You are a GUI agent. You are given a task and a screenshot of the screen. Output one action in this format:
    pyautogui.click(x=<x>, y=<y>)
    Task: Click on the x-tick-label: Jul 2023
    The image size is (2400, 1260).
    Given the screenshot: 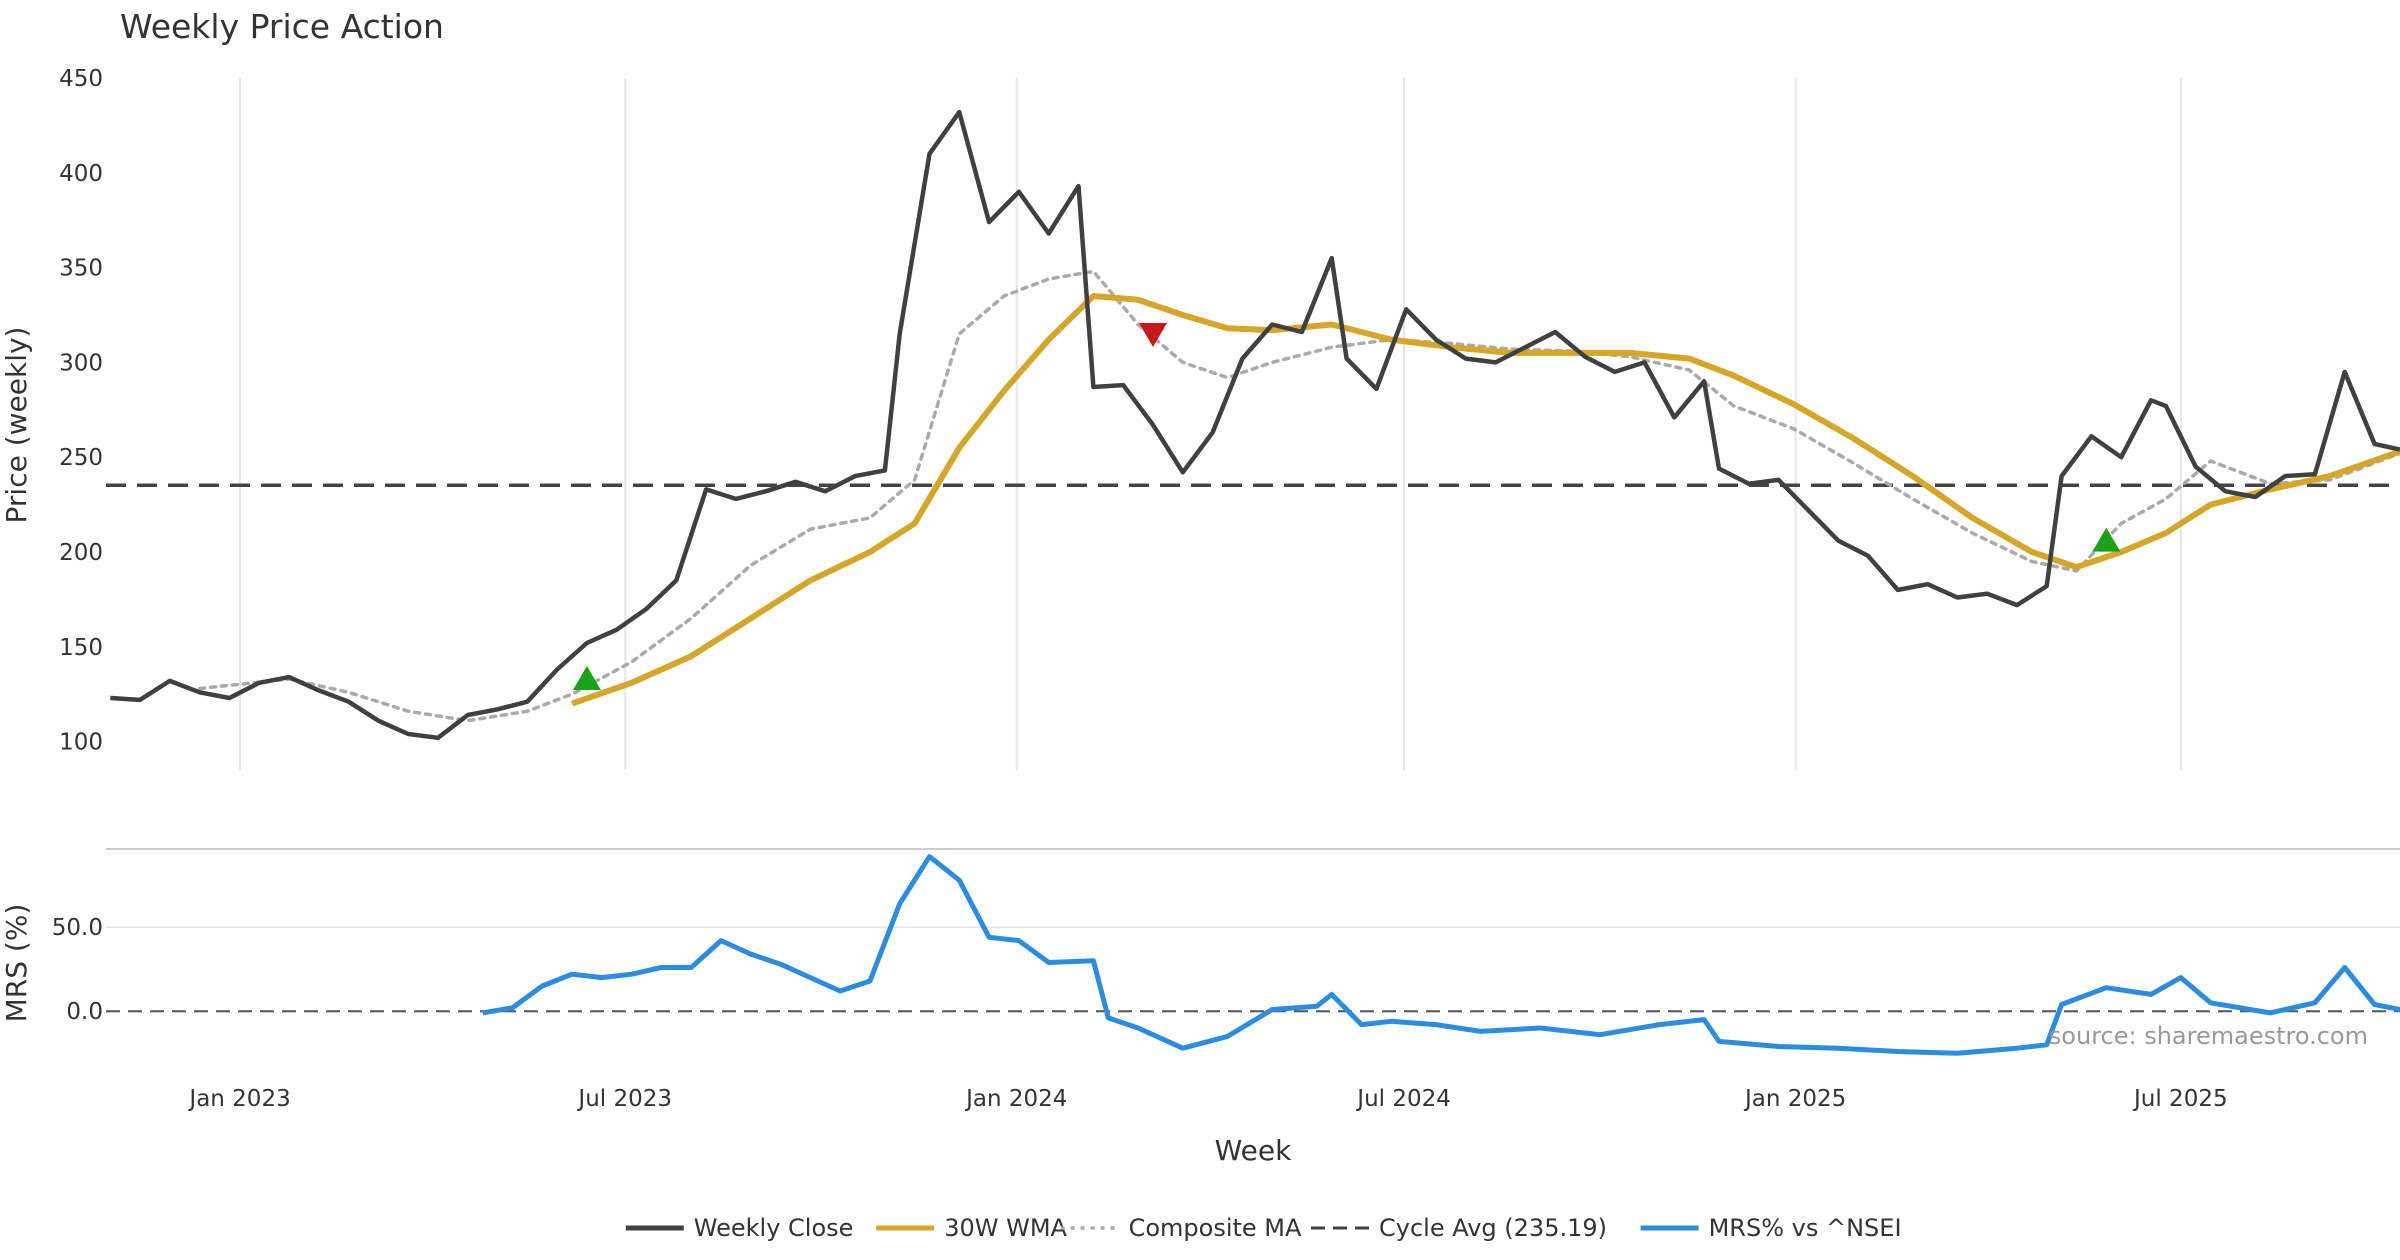 What is the action you would take?
    pyautogui.click(x=624, y=1099)
    